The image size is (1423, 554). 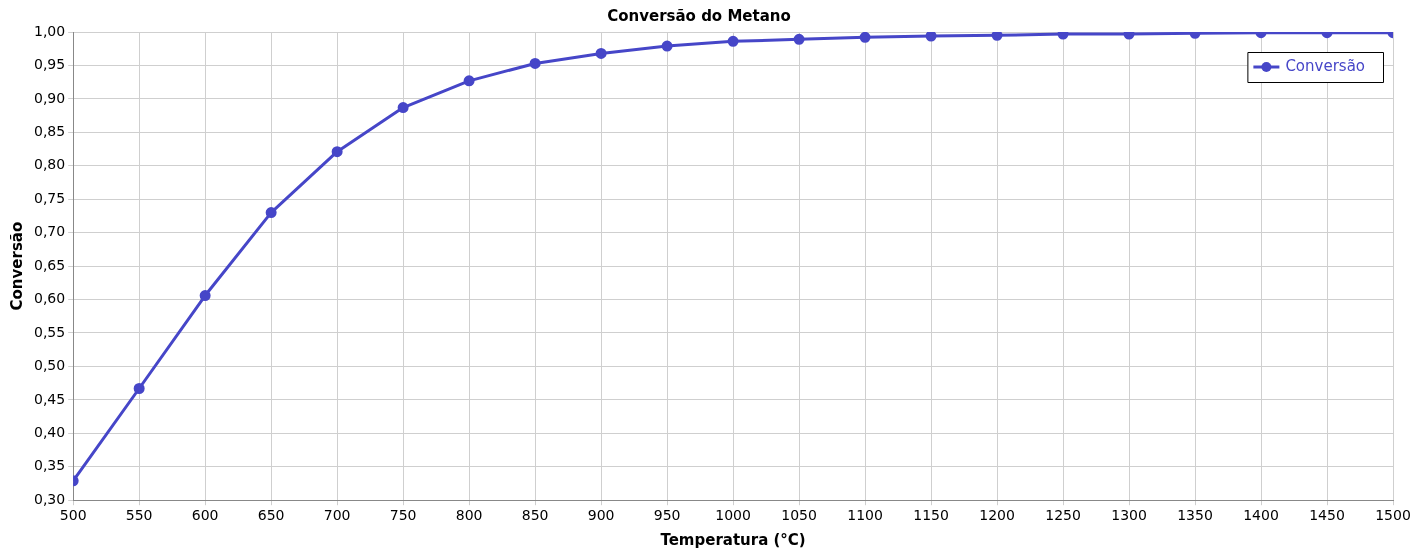 What do you see at coordinates (403, 515) in the screenshot?
I see `x-tick-label: 750` at bounding box center [403, 515].